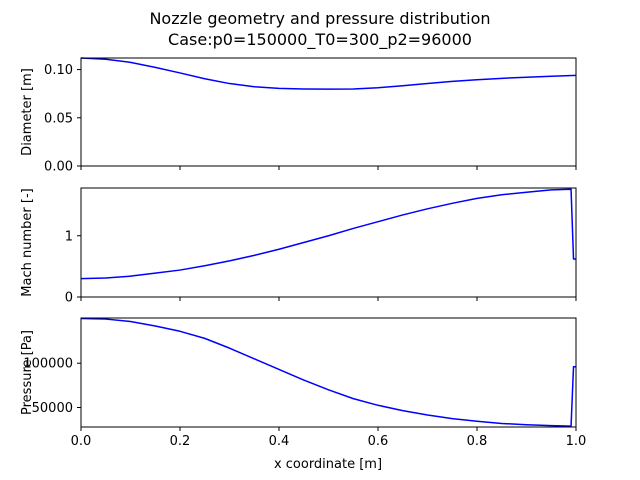 The image size is (640, 480). I want to click on y-tick-label: 1, so click(69, 236).